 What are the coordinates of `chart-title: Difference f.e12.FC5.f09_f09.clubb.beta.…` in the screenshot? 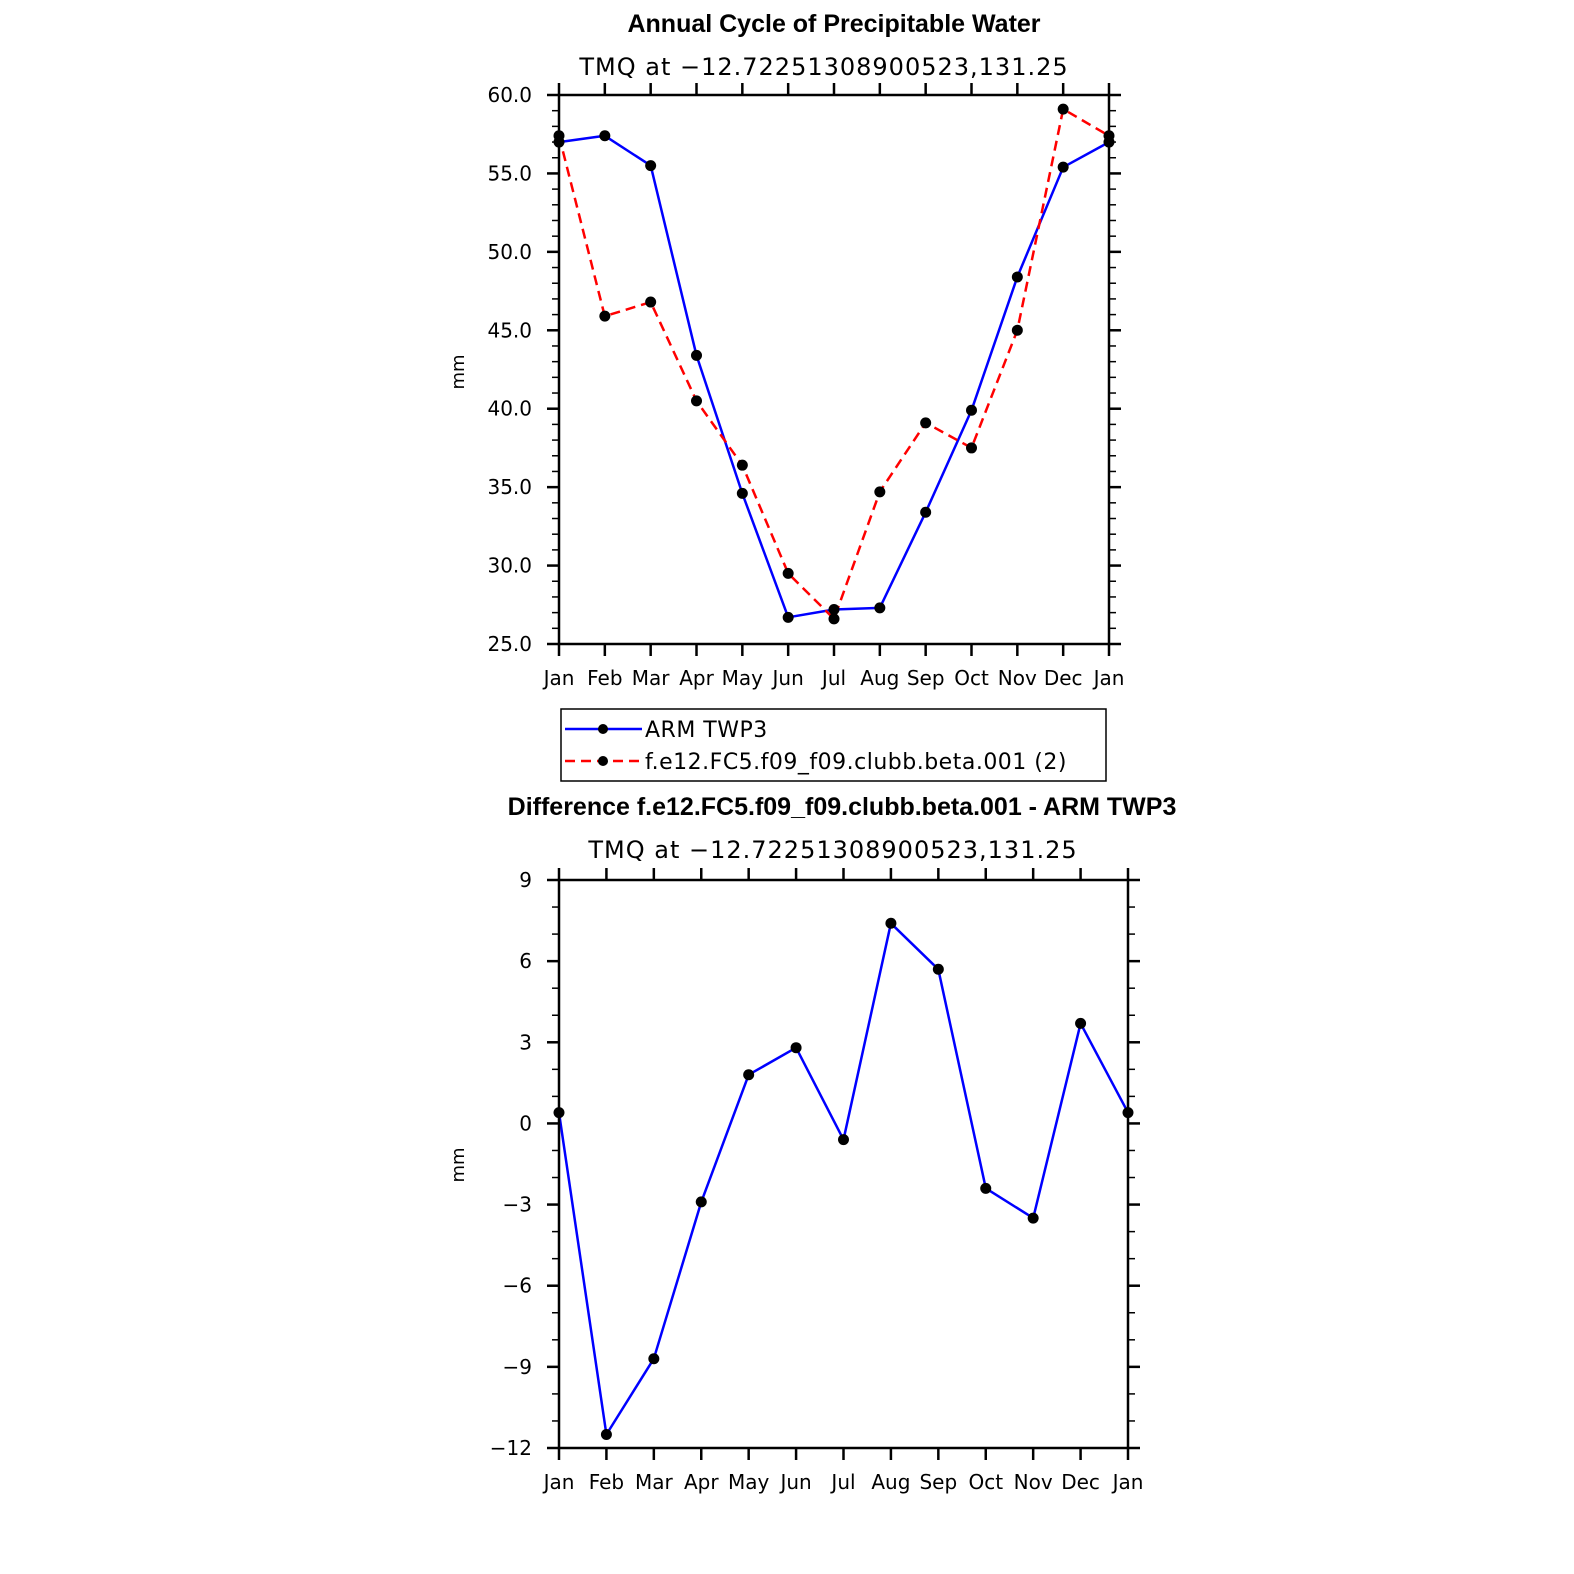 It's located at (842, 807).